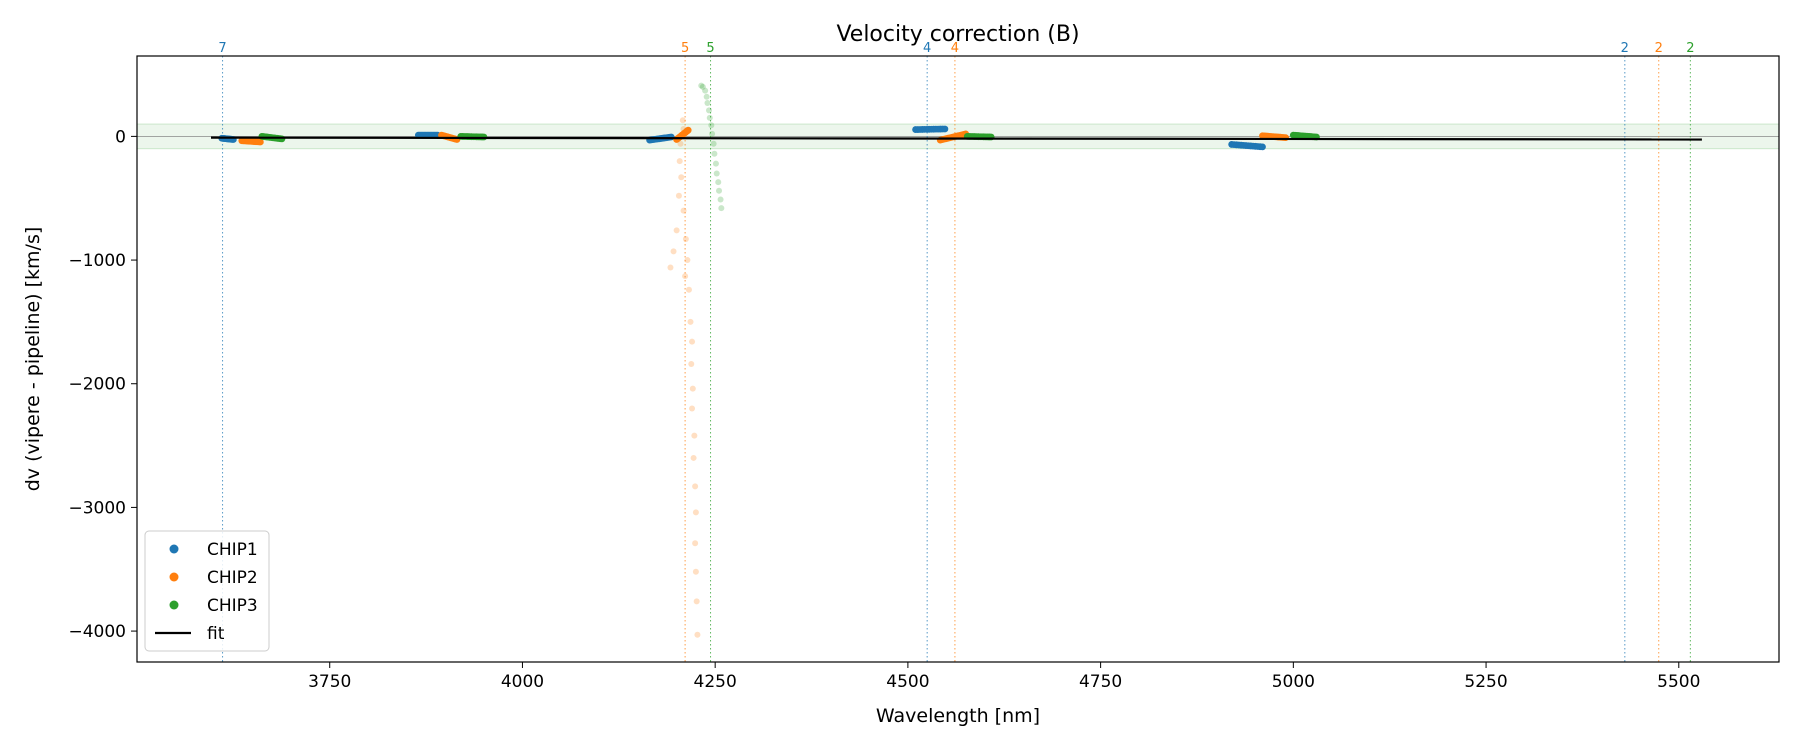 The height and width of the screenshot is (750, 1800). I want to click on order-marker-label-0: 7, so click(222, 48).